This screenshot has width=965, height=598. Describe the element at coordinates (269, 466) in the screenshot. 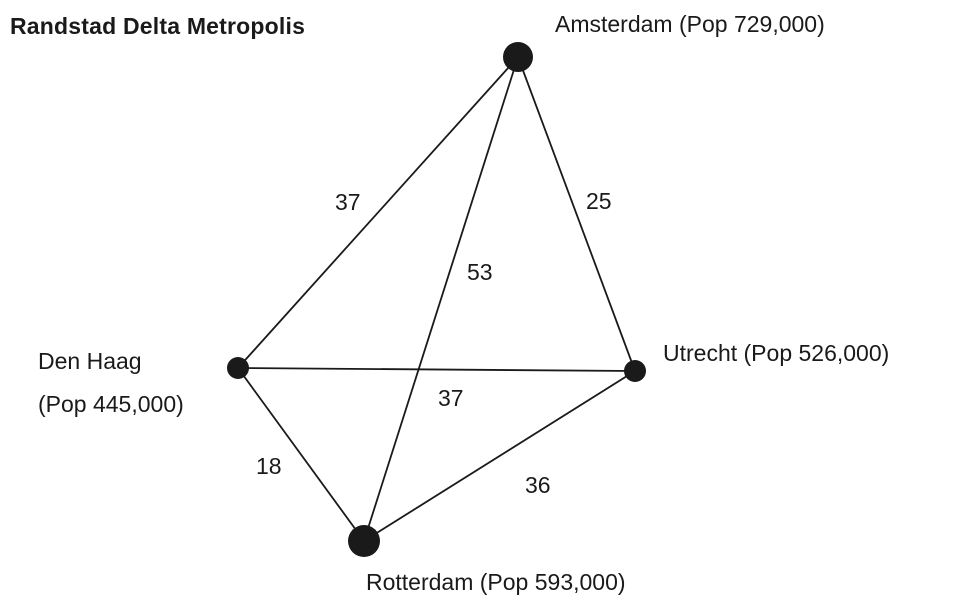

I see `distance-label-denhaag-rotterdam: 18` at that location.